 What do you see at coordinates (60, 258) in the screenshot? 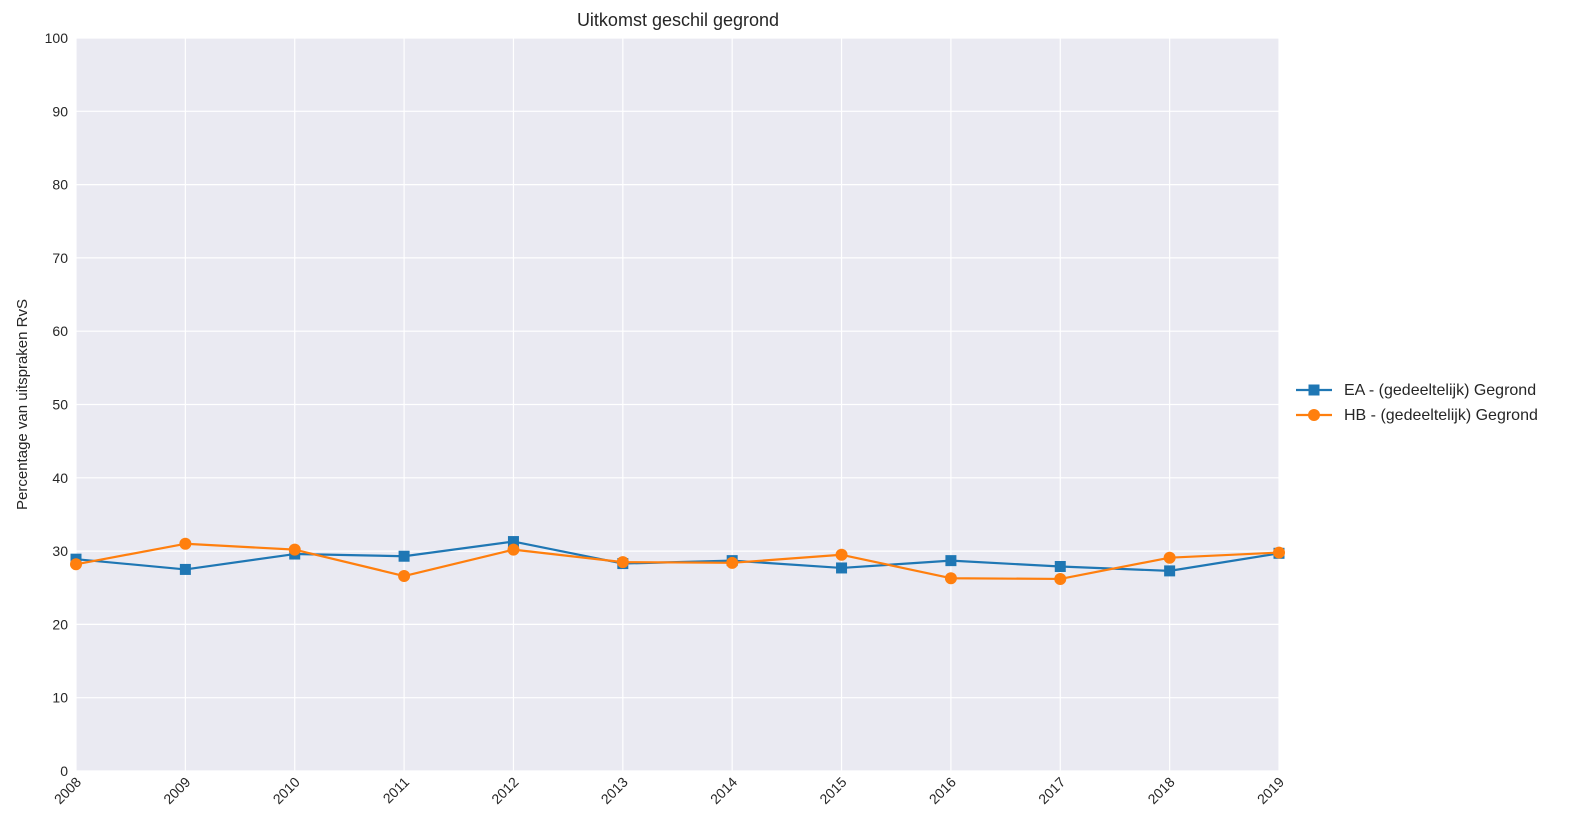
I see `y-tick-label: 70` at bounding box center [60, 258].